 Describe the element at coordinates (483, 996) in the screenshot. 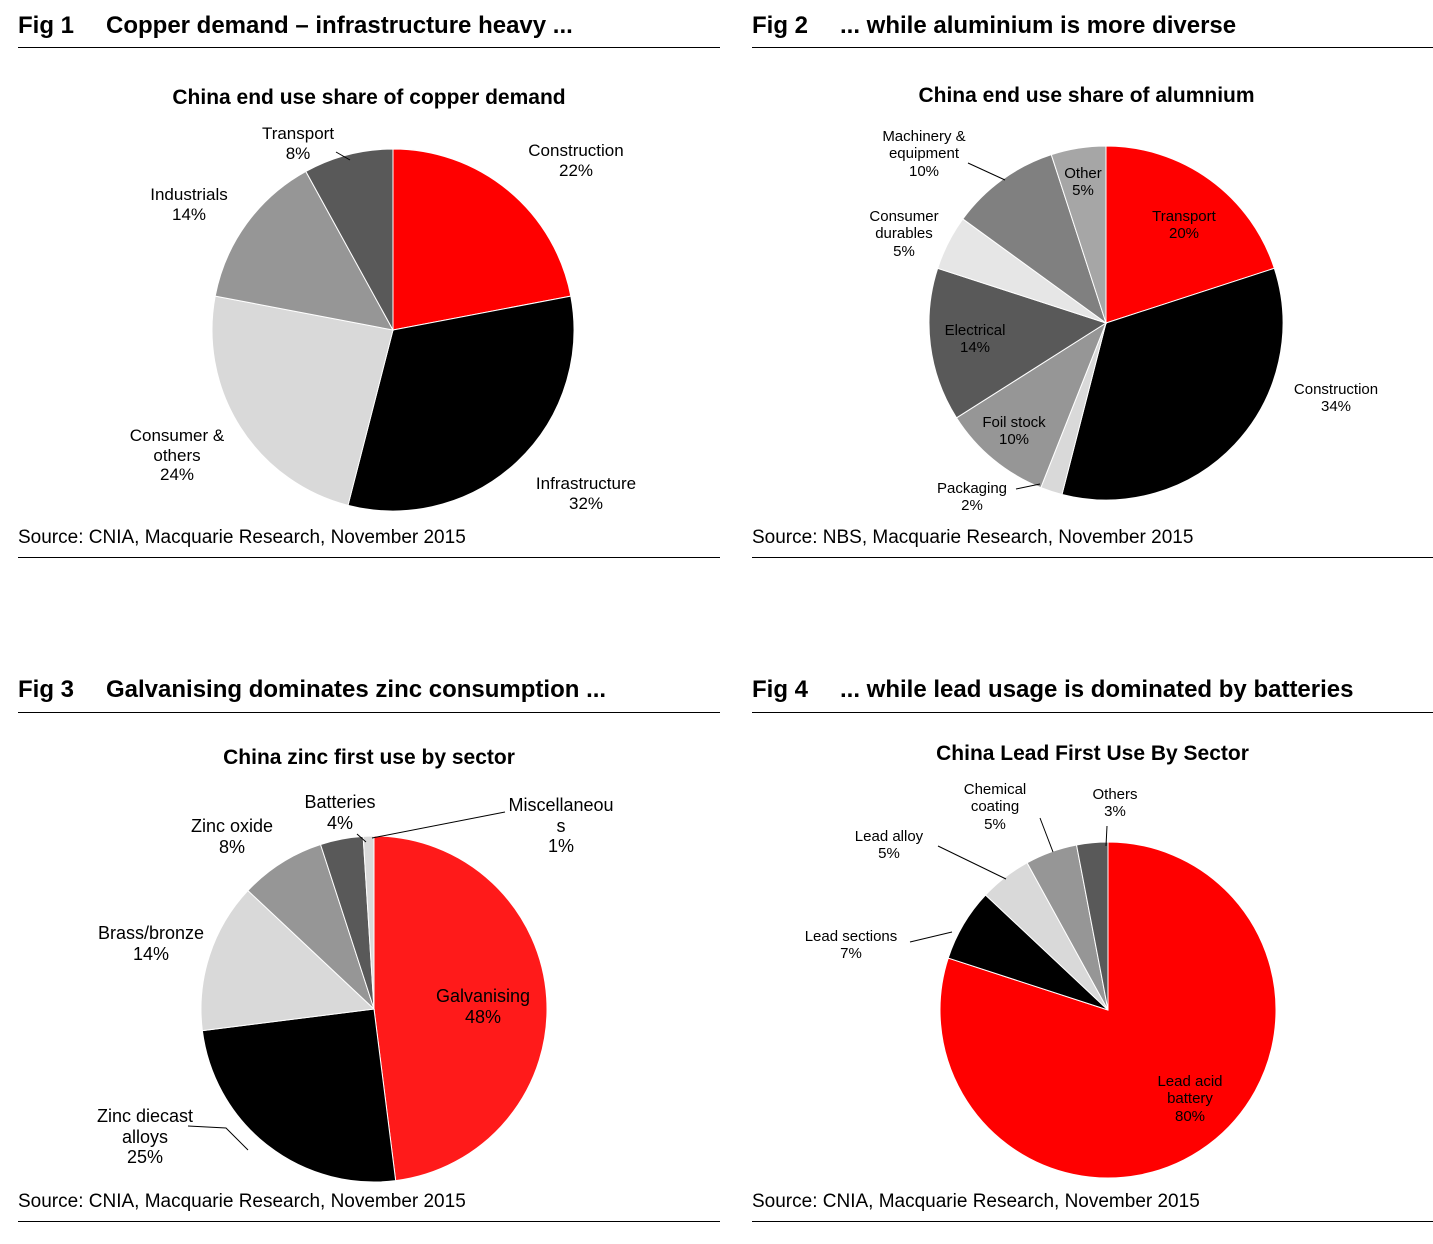

I see `category-label: Galvanising` at that location.